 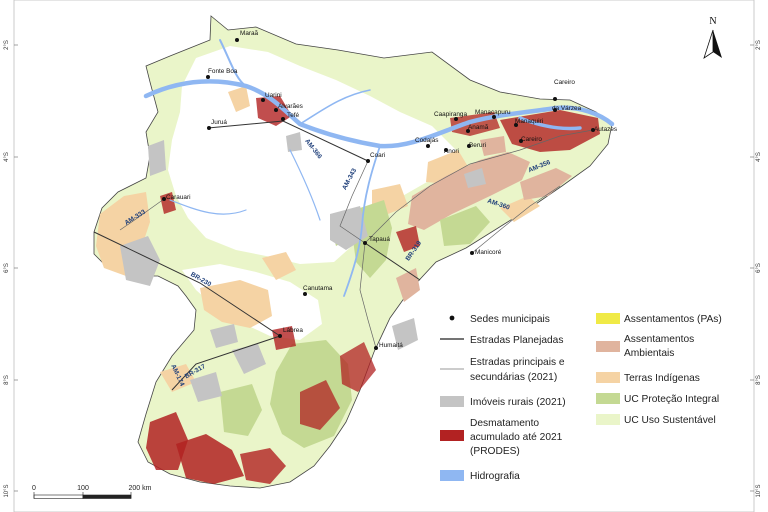 I want to click on latitude-ticks-right: 2°S 4°S 6°S 8°S 10°S, so click(x=756, y=269).